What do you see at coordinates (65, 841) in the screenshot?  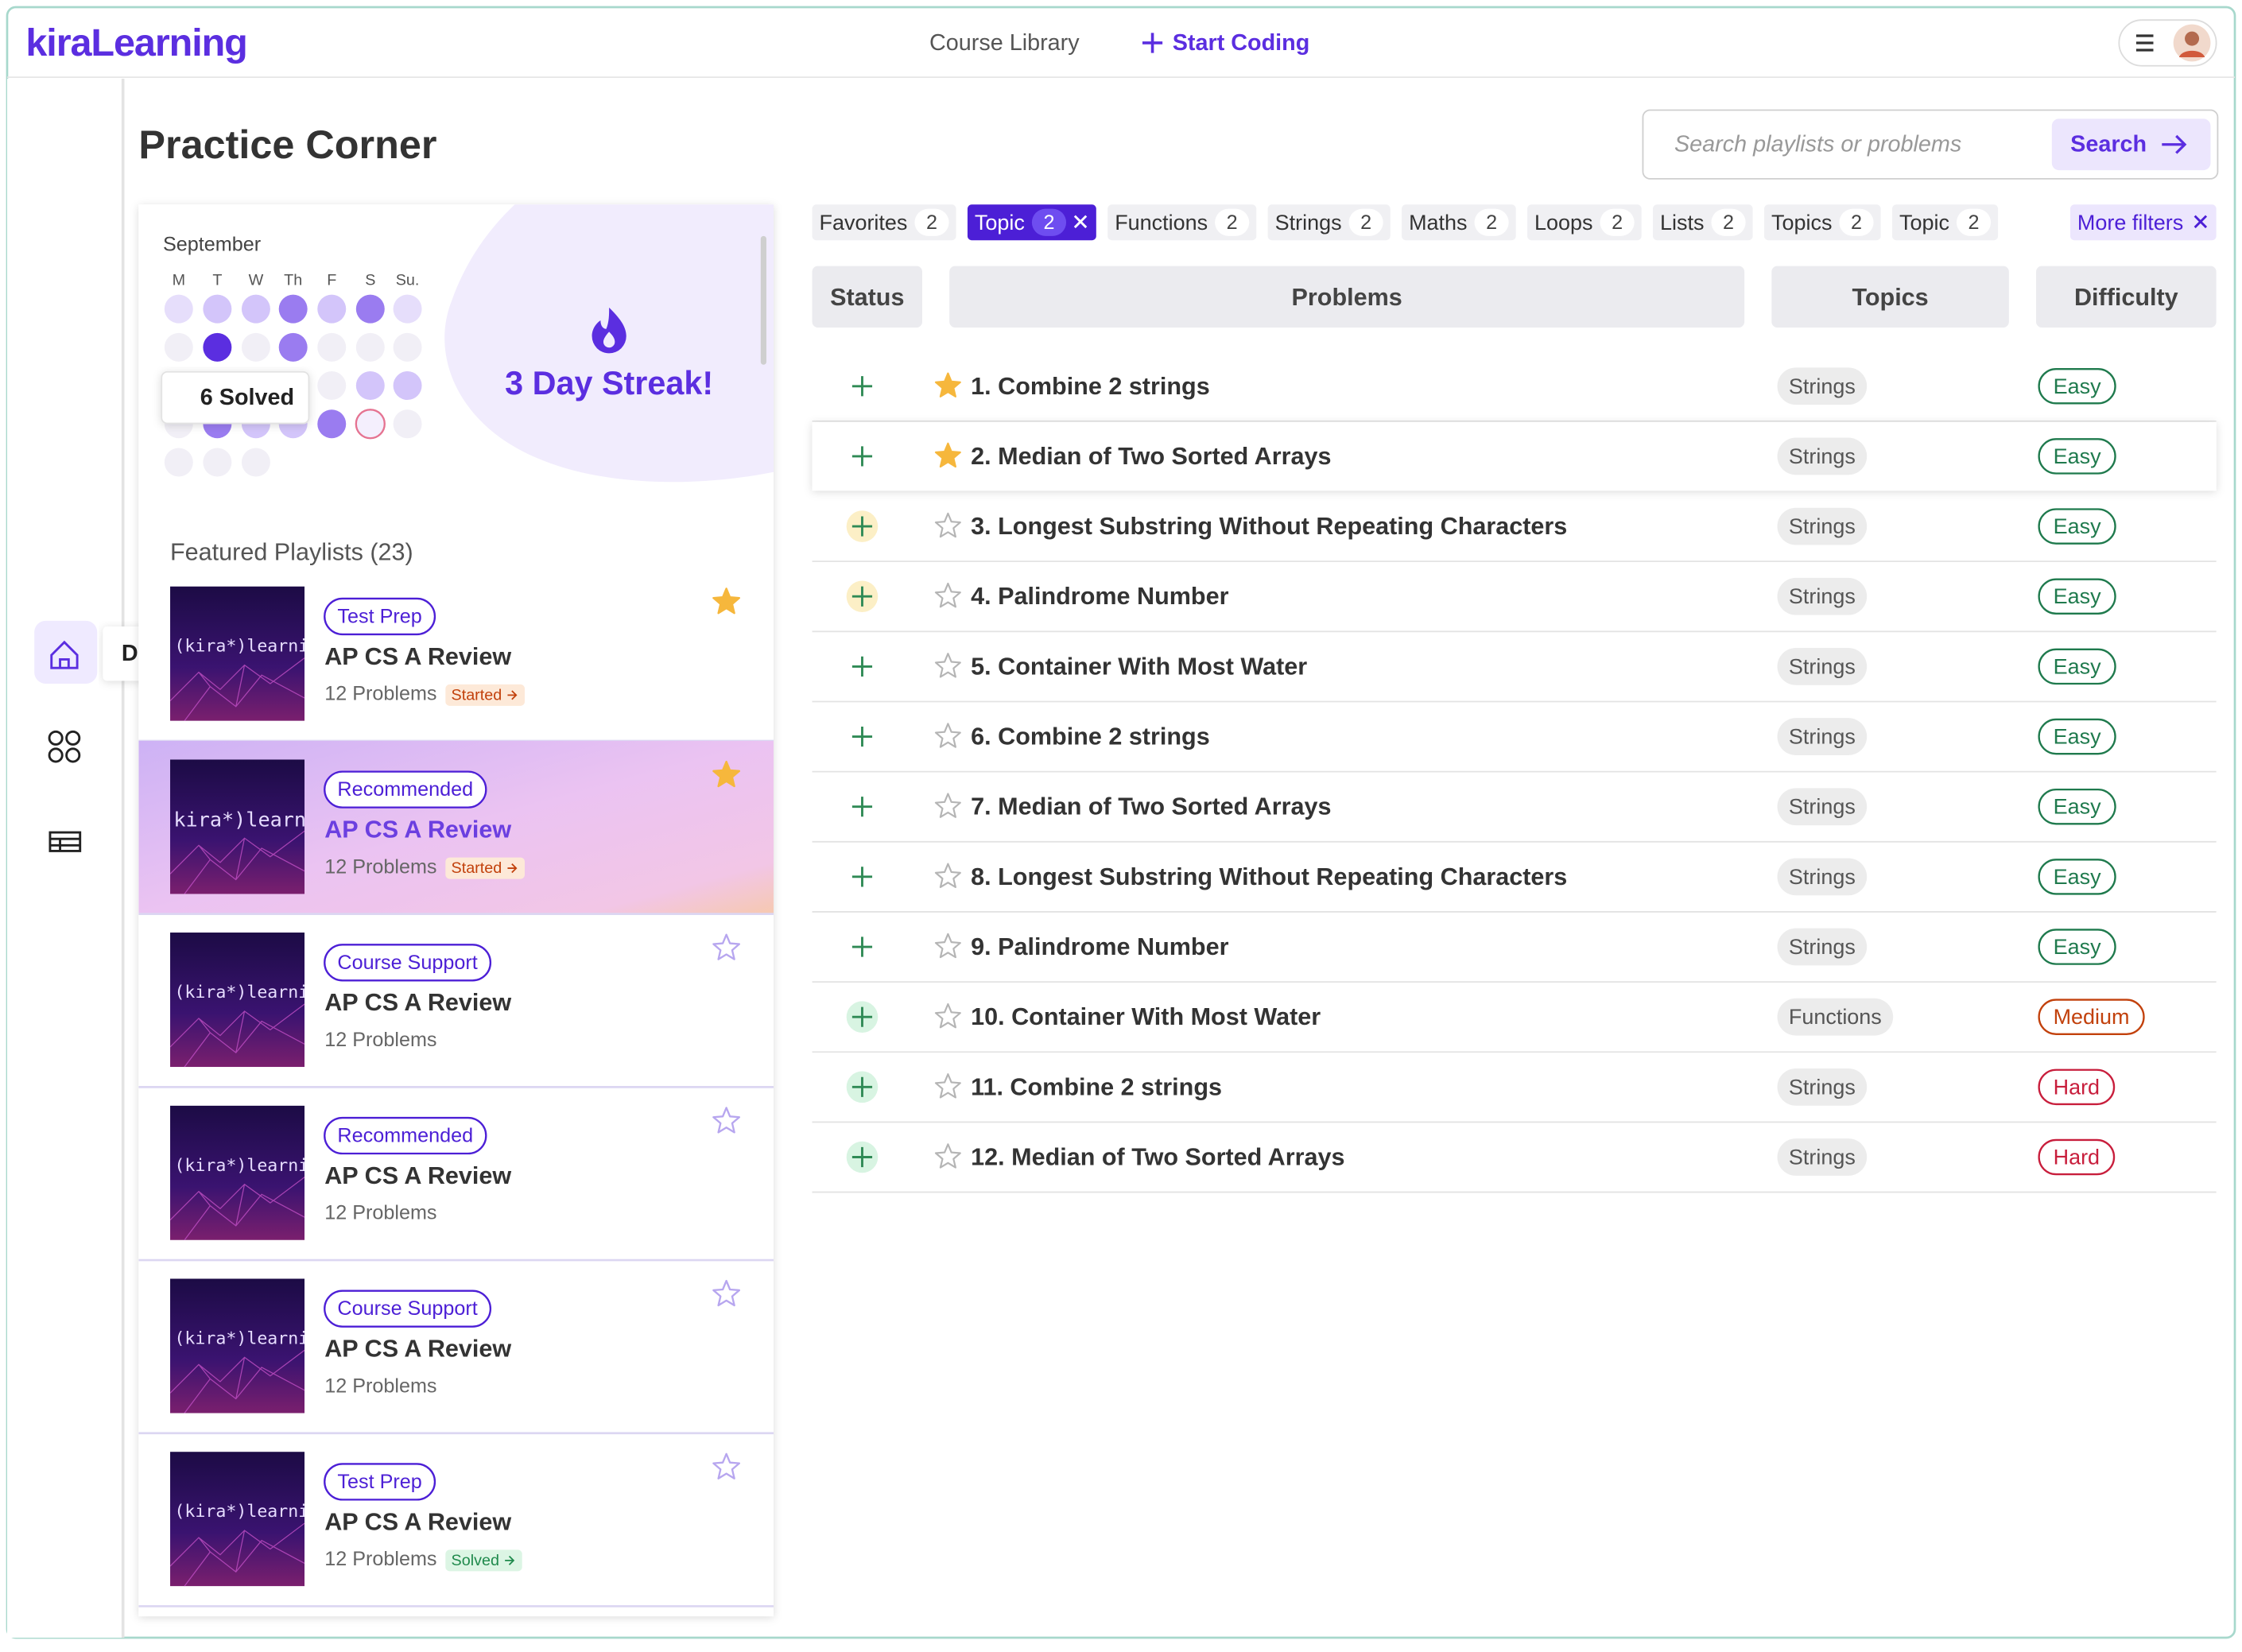 I see `table-icon` at bounding box center [65, 841].